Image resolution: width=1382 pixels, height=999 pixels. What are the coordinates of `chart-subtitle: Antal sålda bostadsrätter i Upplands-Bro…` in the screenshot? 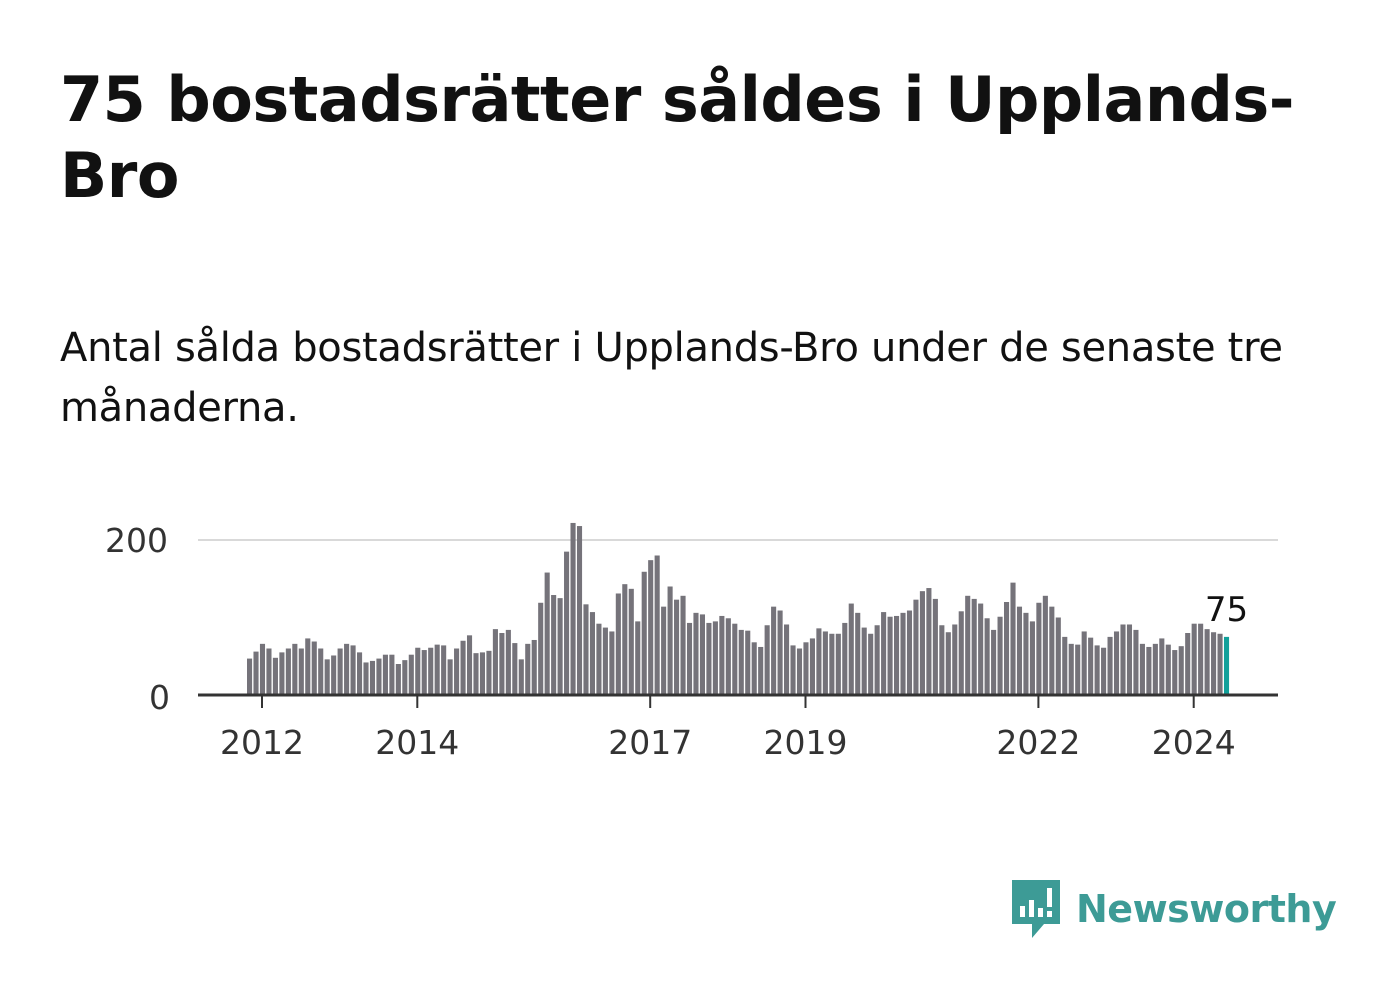 It's located at (671, 378).